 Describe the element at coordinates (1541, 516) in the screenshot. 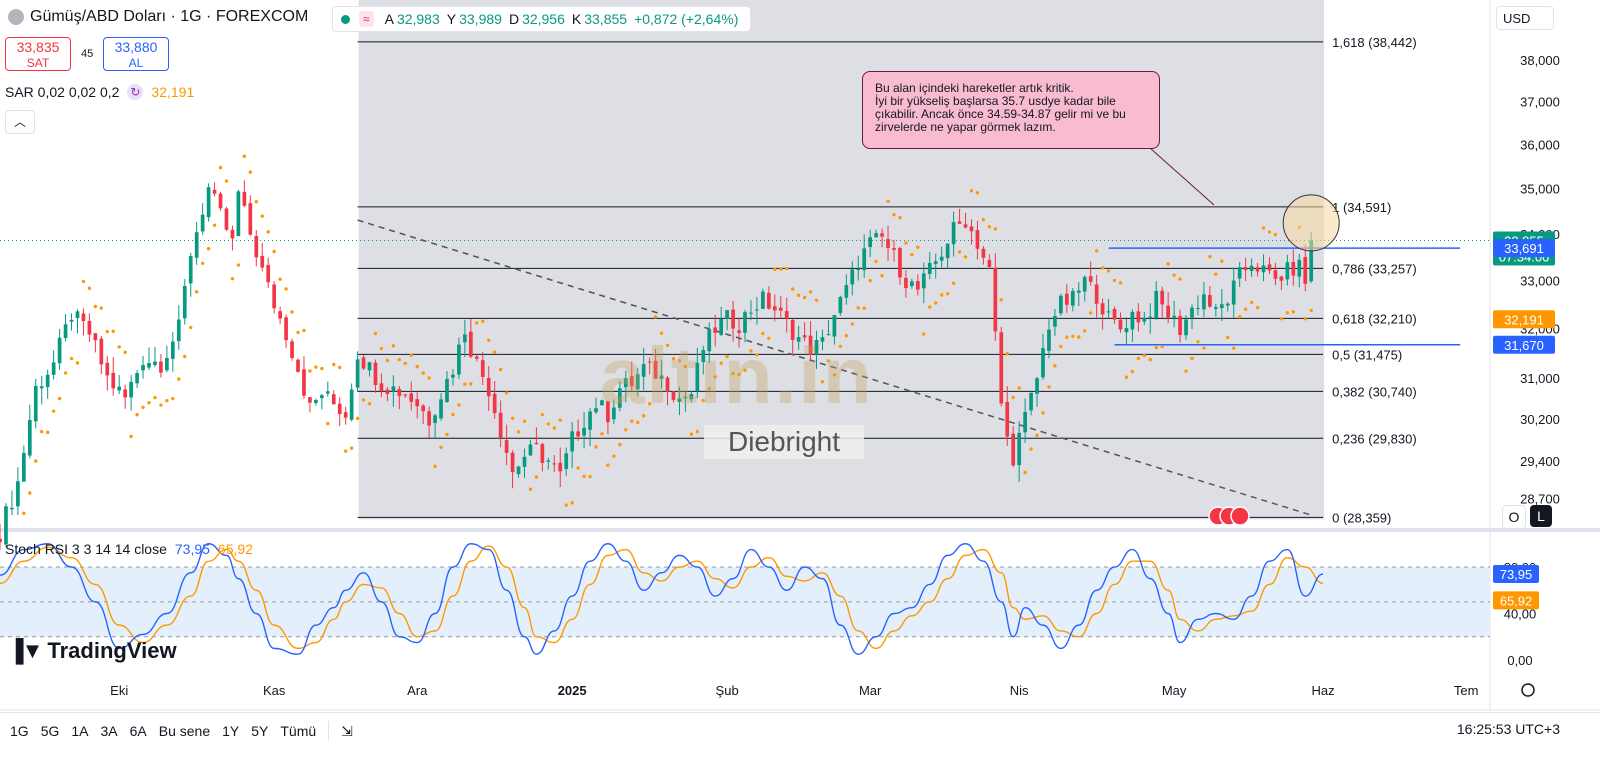

I see `log-scale-button: L` at that location.